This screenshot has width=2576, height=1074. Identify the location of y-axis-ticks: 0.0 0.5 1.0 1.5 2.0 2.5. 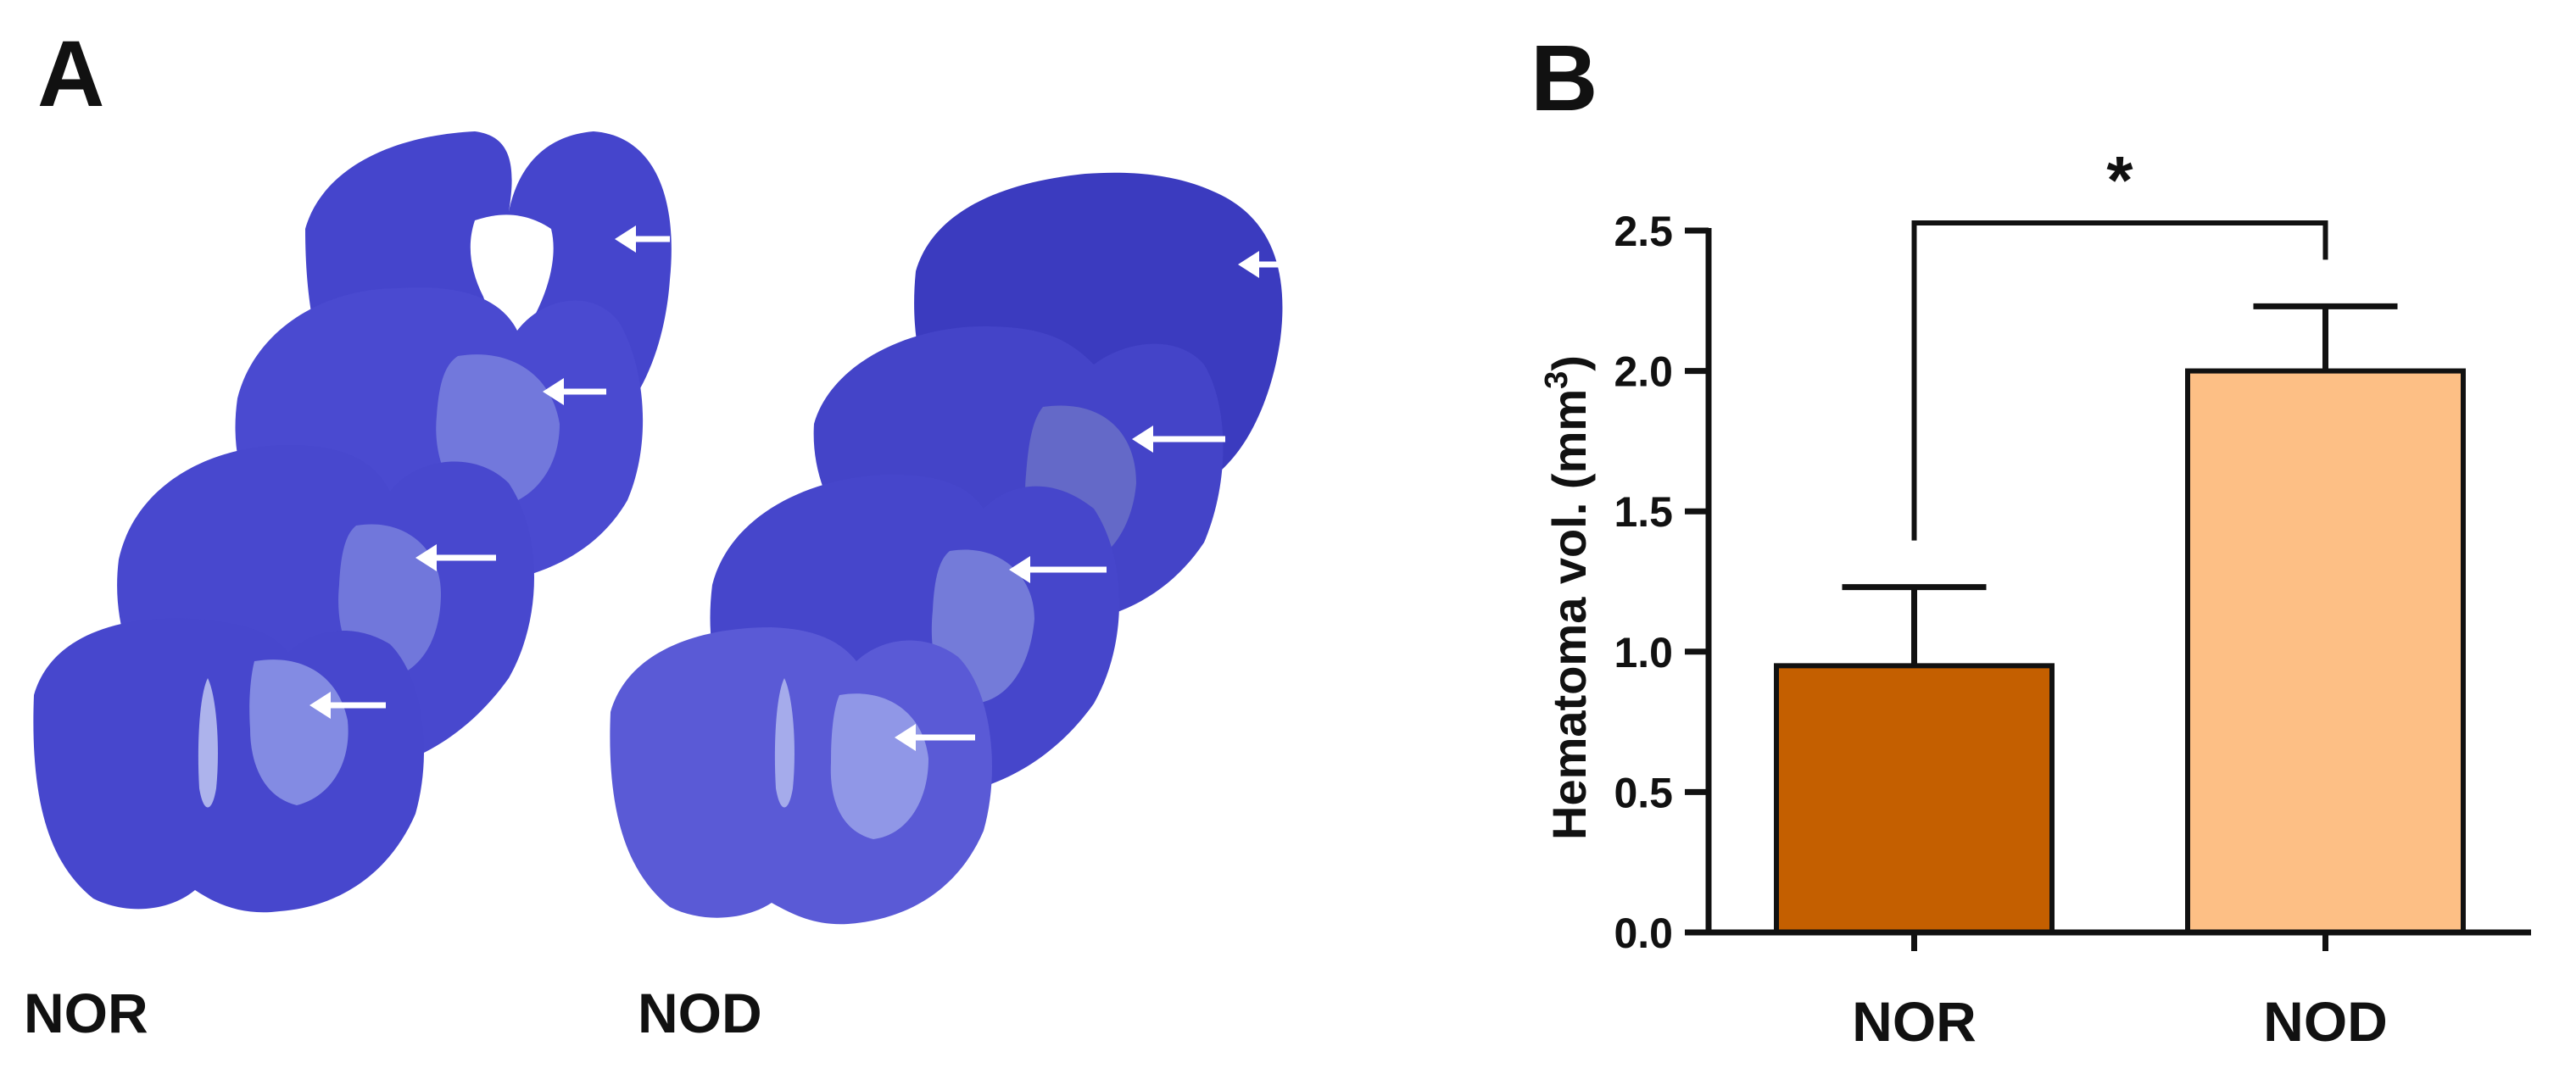
(1661, 582).